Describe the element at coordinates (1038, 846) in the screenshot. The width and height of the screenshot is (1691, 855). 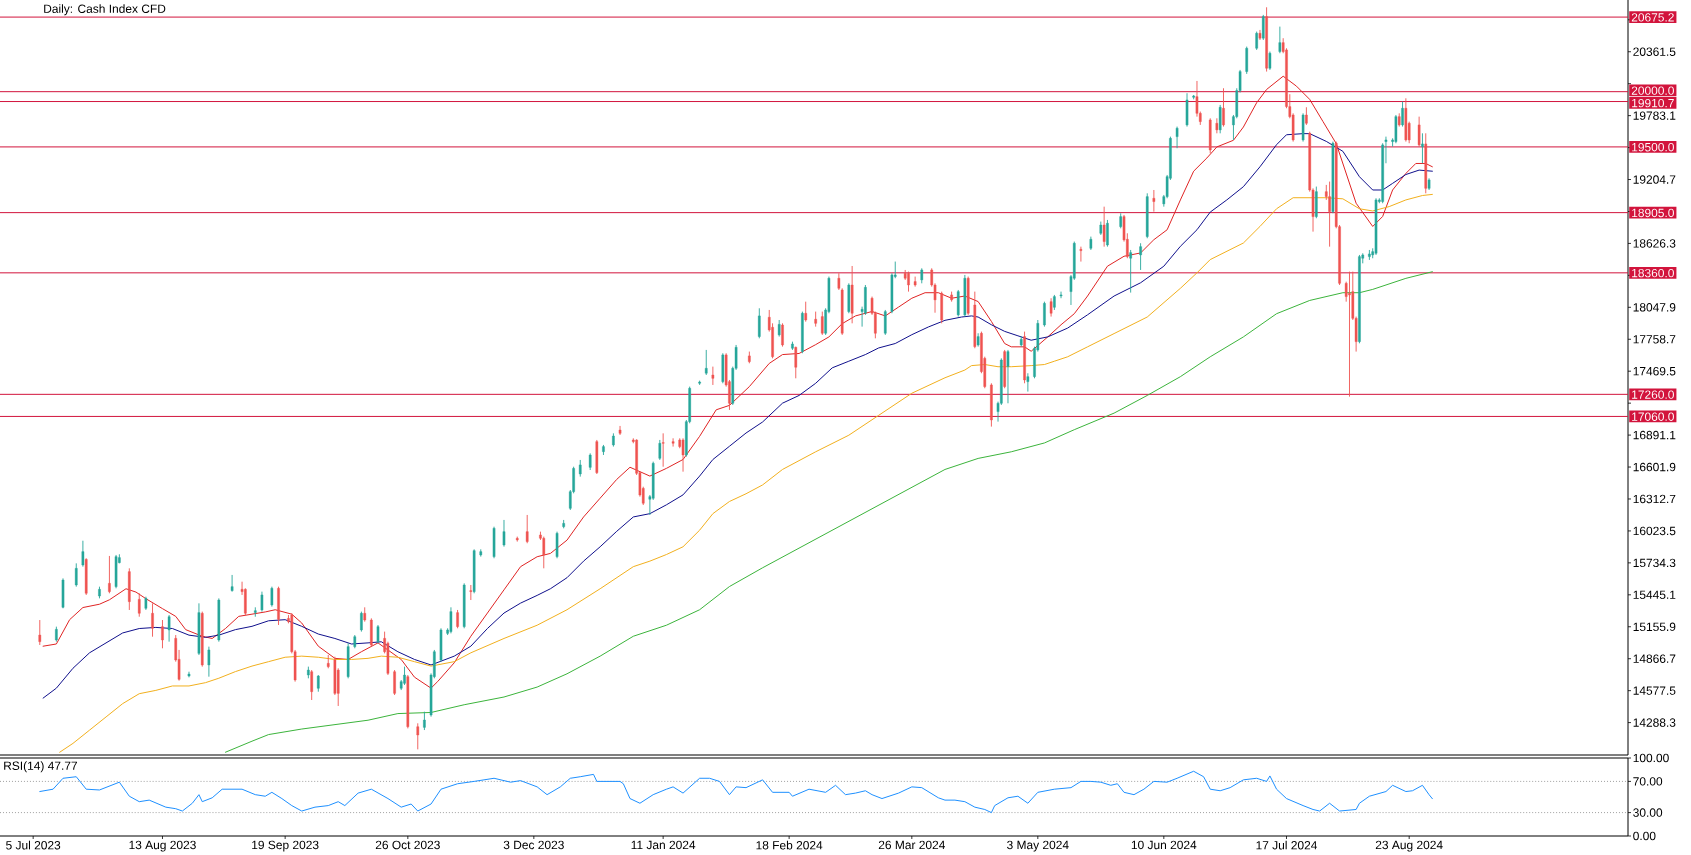
I see `x-tick-label: 3 May 2024` at that location.